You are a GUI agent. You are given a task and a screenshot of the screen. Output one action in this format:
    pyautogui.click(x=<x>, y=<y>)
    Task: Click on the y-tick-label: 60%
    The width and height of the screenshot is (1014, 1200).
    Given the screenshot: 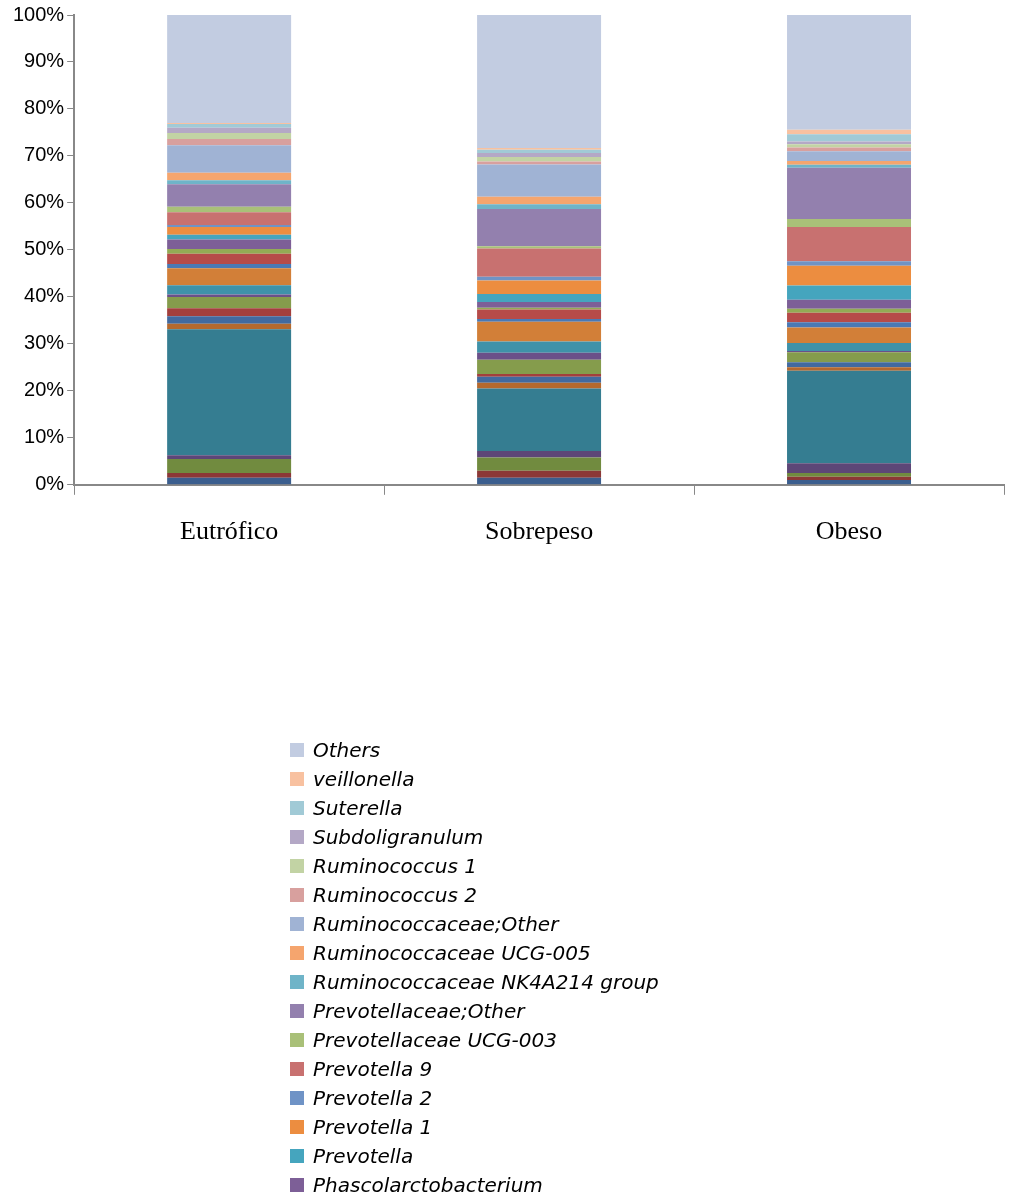 What is the action you would take?
    pyautogui.click(x=44, y=201)
    